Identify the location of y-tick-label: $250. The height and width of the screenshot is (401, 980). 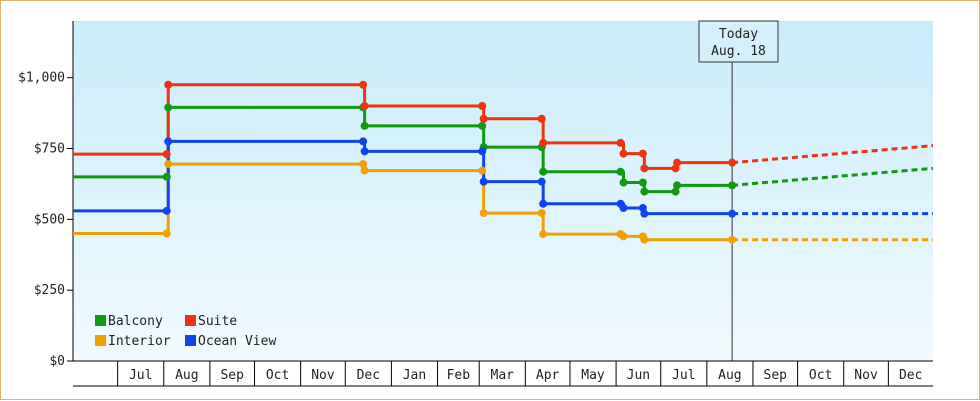
(49, 290).